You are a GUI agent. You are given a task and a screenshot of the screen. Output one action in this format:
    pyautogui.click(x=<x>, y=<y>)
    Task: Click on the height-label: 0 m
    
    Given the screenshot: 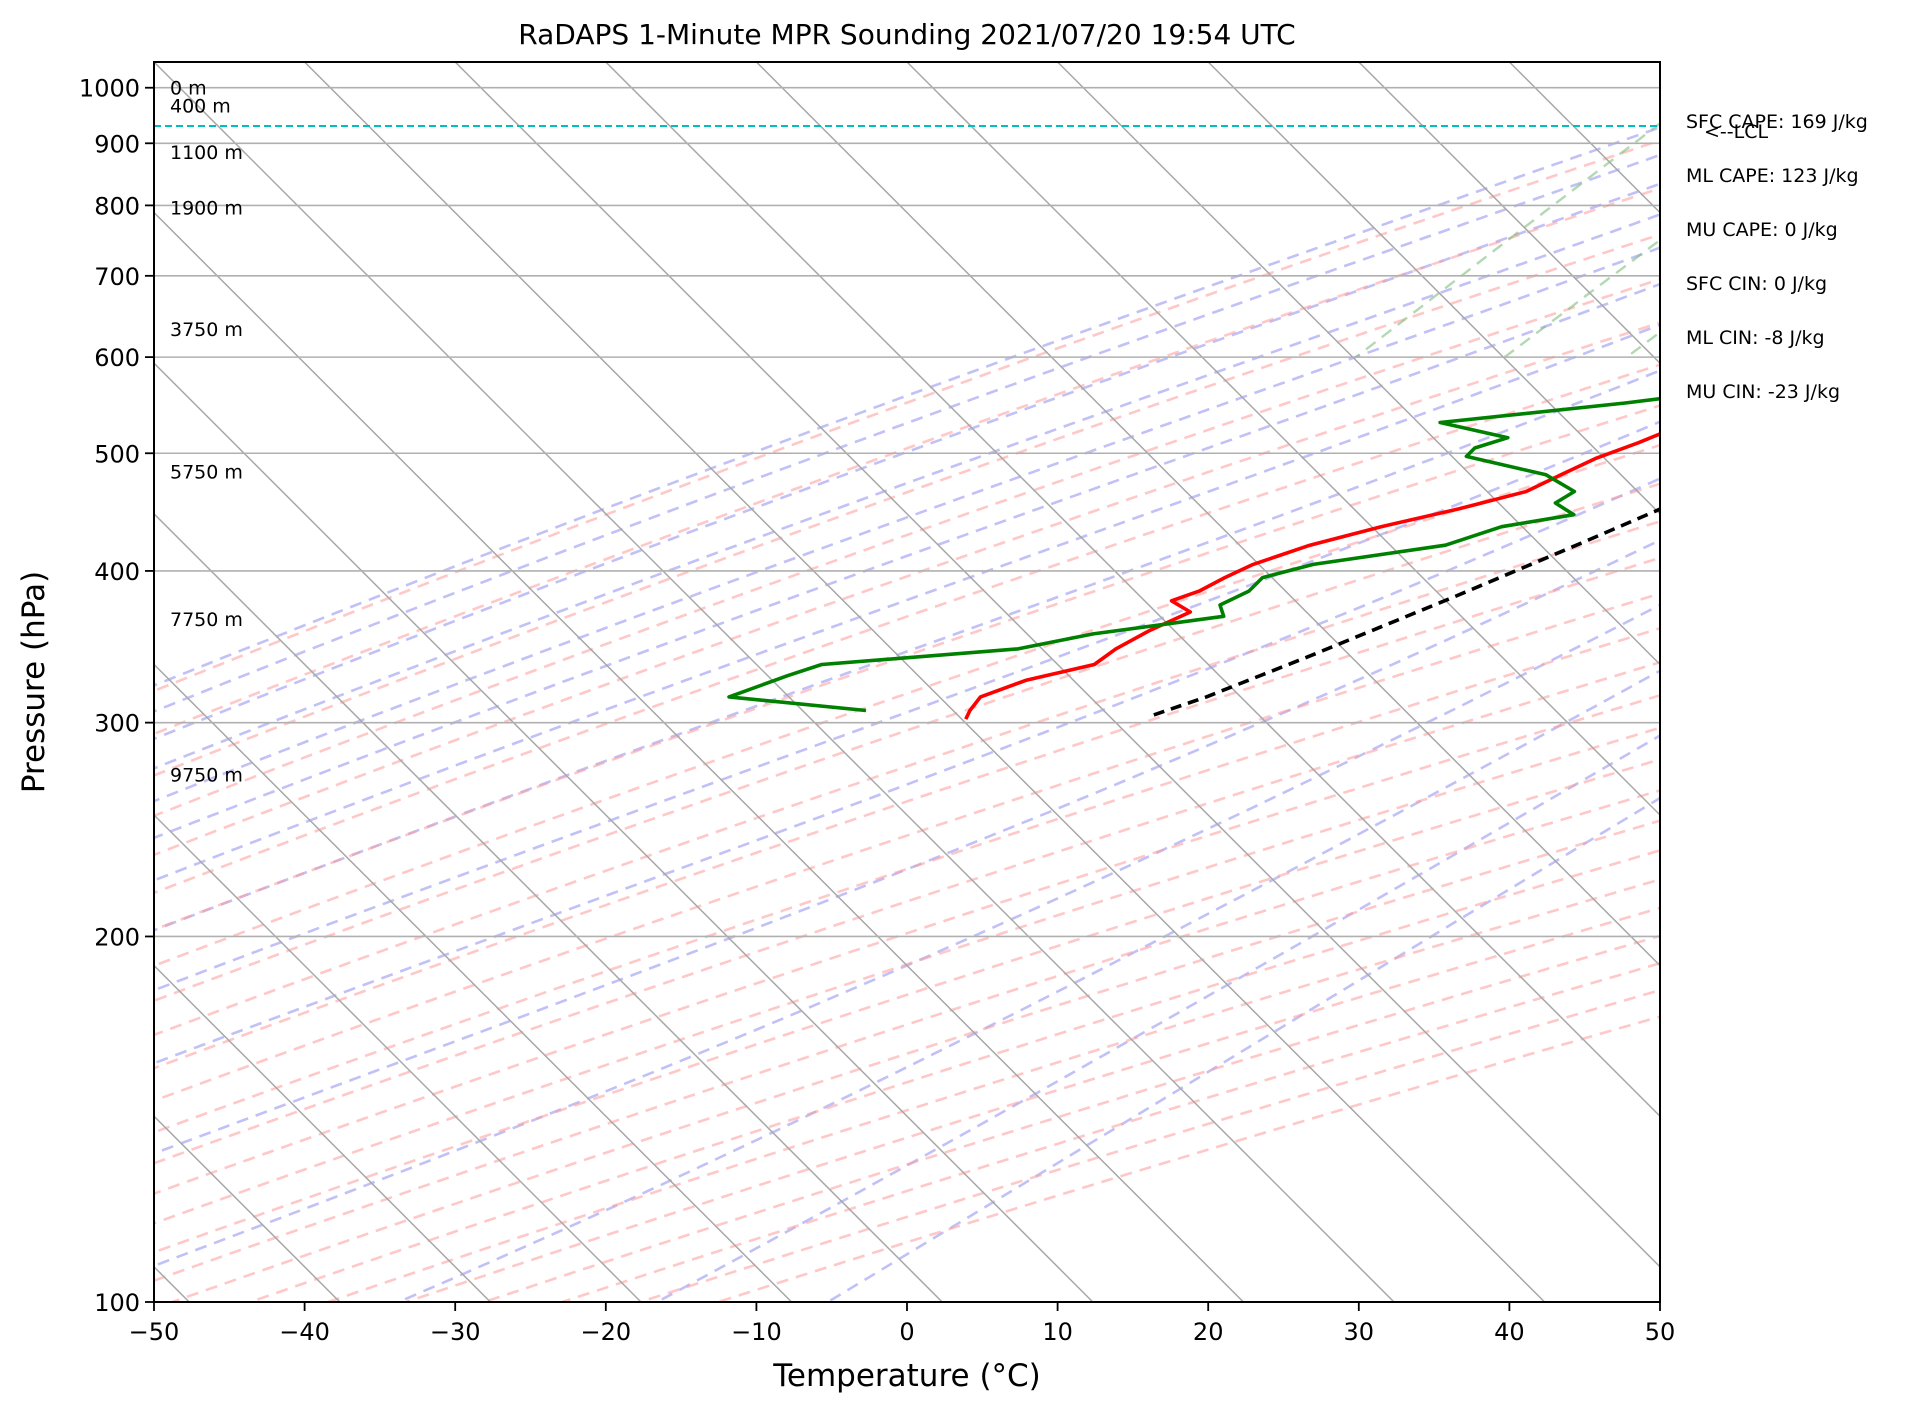 What is the action you would take?
    pyautogui.click(x=188, y=89)
    